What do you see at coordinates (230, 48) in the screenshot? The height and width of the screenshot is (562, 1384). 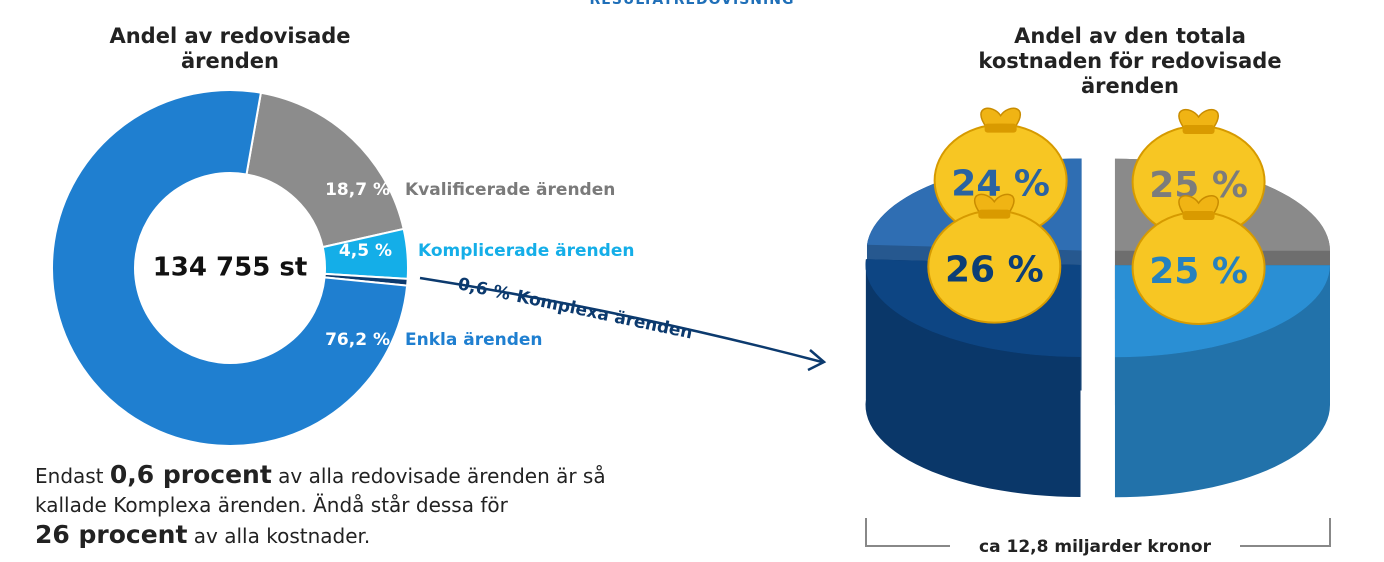 I see `donut-title: Andel av redovisade ärenden` at bounding box center [230, 48].